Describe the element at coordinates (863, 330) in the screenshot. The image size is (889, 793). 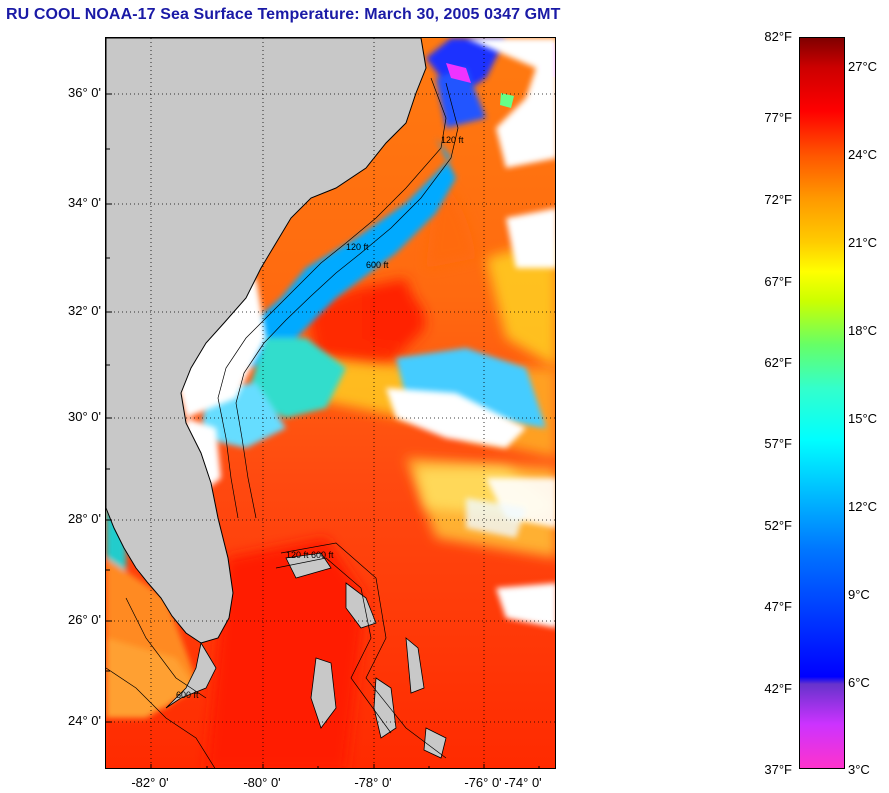
I see `colorbar-c-18: 18°C` at that location.